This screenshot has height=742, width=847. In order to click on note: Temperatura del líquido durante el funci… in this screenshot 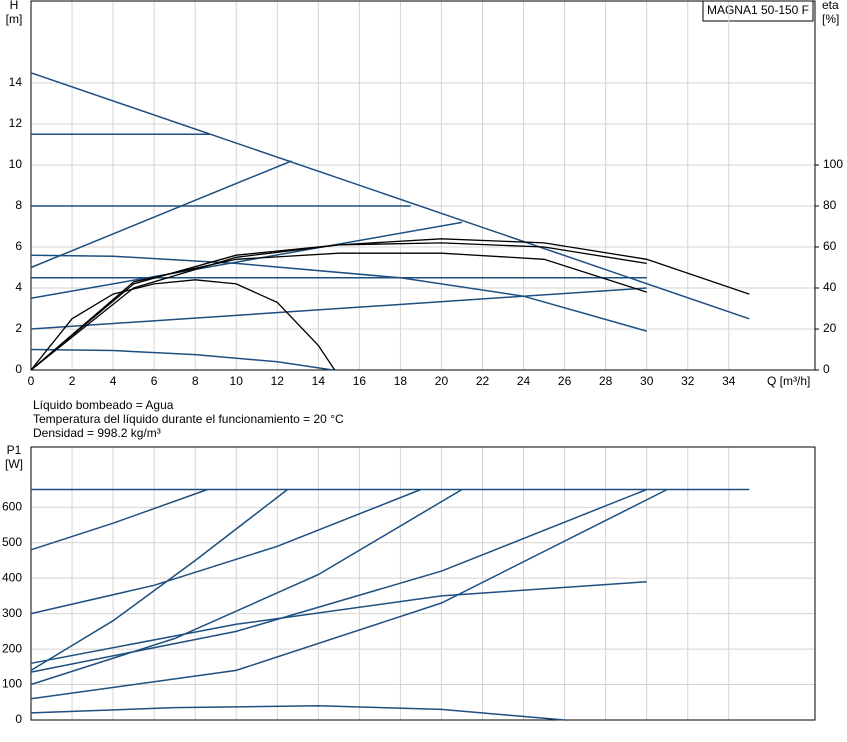, I will do `click(188, 419)`.